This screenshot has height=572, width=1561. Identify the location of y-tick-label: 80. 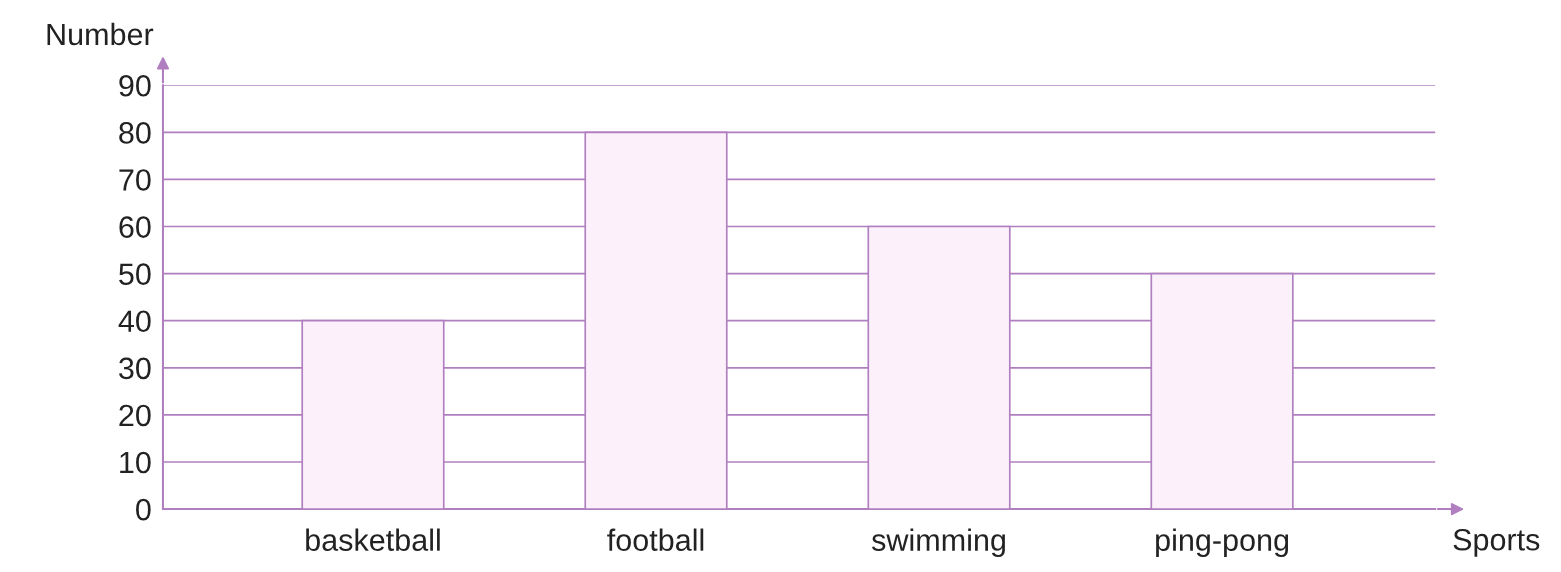
(135, 133).